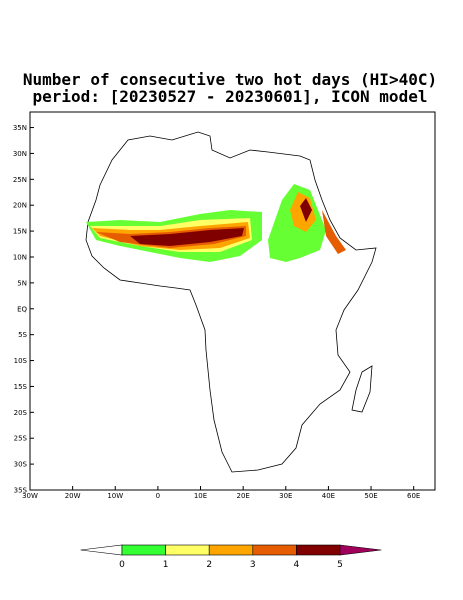  Describe the element at coordinates (242, 496) in the screenshot. I see `x-tick-label: 20E` at that location.